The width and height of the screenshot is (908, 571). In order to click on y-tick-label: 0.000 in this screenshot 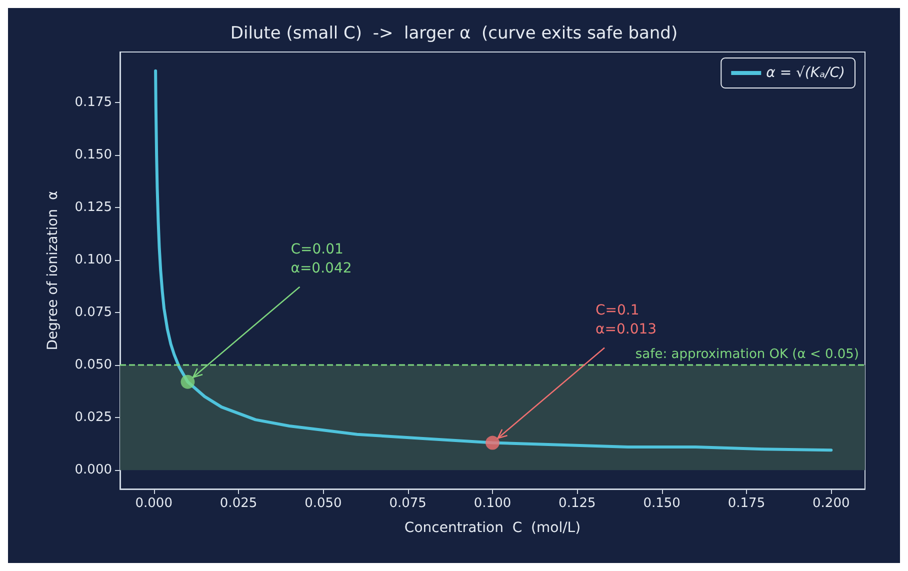, I will do `click(93, 470)`.